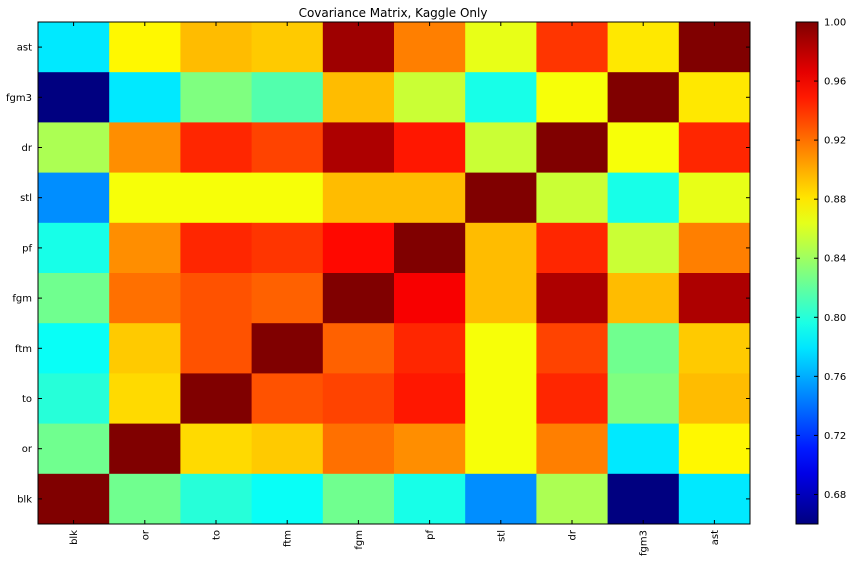 Image resolution: width=854 pixels, height=561 pixels. I want to click on colorbar-tick-label: 0.84, so click(835, 259).